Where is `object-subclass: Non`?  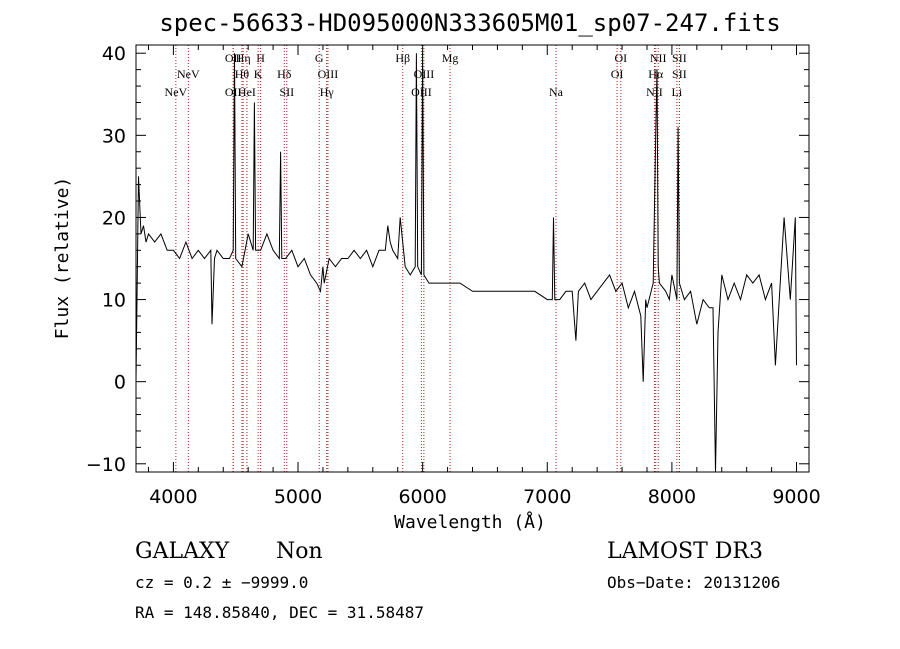 object-subclass: Non is located at coordinates (299, 551).